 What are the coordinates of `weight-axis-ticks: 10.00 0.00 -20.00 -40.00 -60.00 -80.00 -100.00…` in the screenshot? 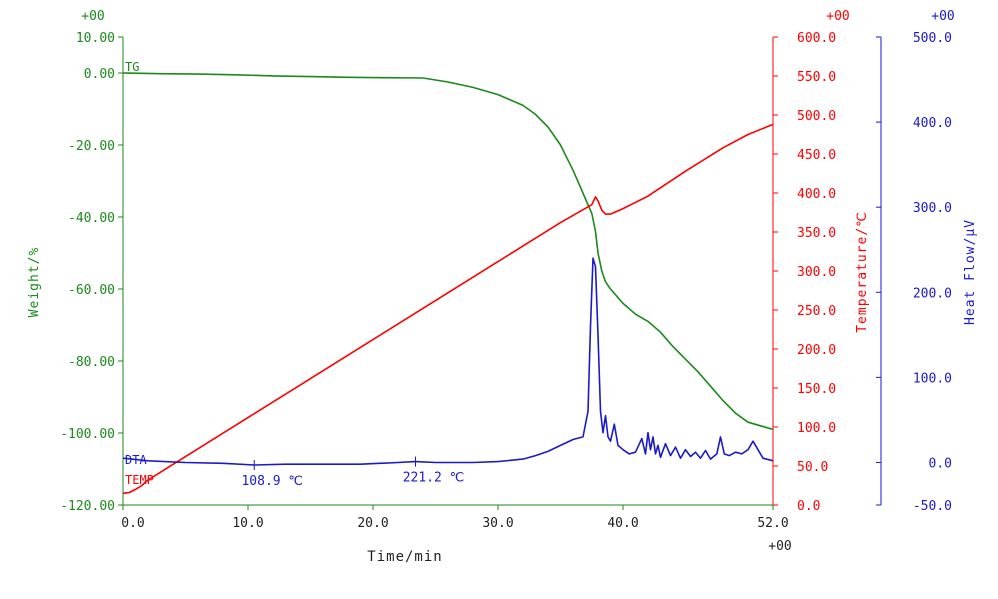 It's located at (91, 272).